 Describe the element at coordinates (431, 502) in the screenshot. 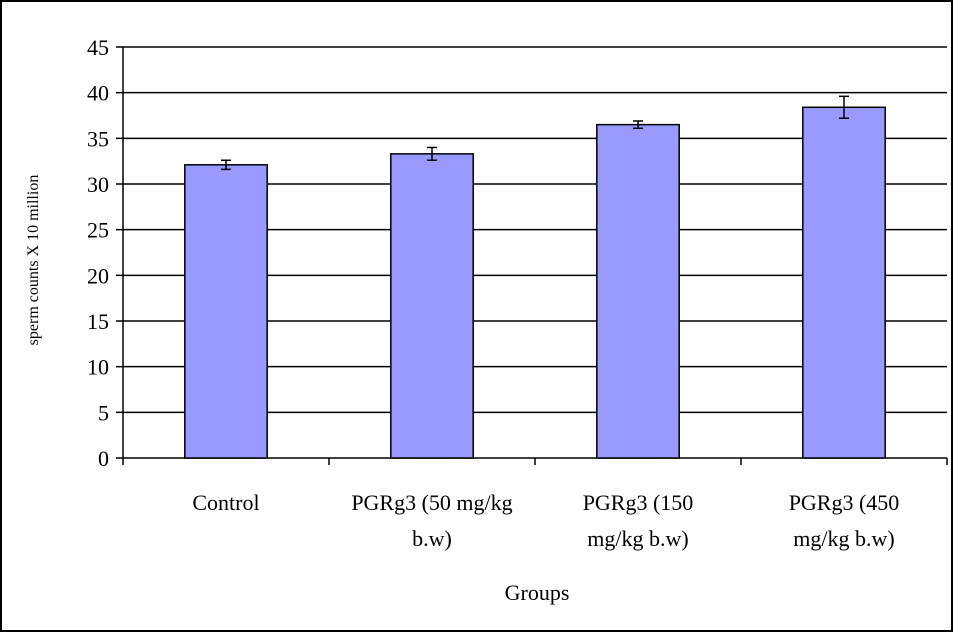

I see `x-category-label-line: PGRg3 (50 mg/kg` at that location.